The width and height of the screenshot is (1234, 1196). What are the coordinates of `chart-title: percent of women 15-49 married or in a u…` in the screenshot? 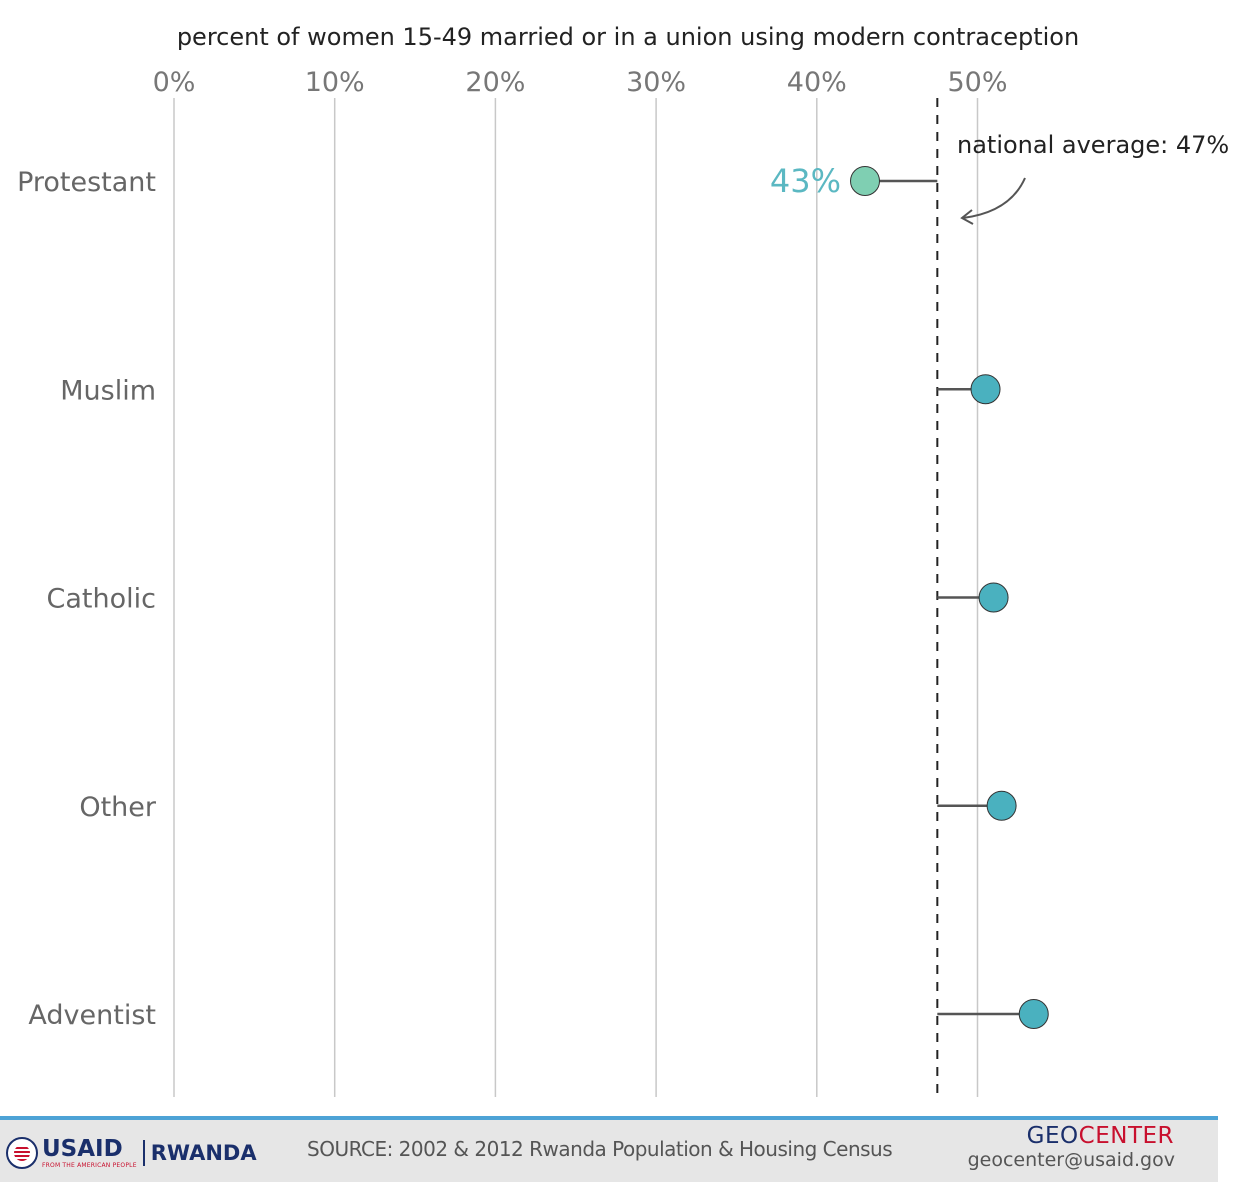 It's located at (628, 37).